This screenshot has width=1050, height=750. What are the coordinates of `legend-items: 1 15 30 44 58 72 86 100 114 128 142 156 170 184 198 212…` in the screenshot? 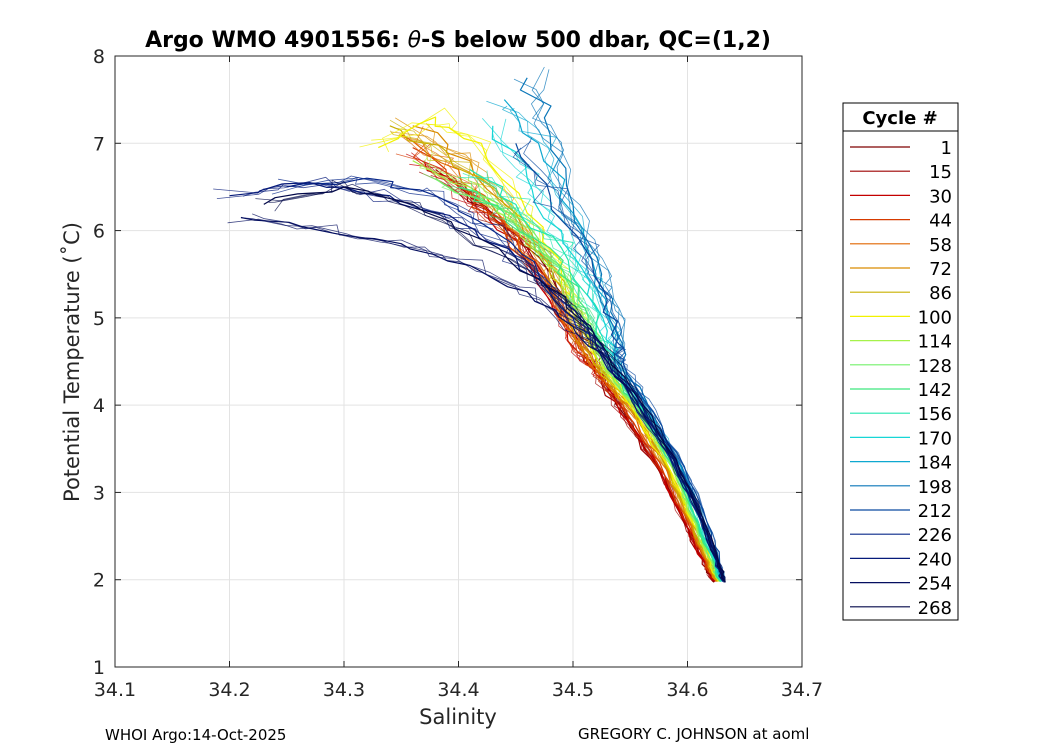 It's located at (901, 378).